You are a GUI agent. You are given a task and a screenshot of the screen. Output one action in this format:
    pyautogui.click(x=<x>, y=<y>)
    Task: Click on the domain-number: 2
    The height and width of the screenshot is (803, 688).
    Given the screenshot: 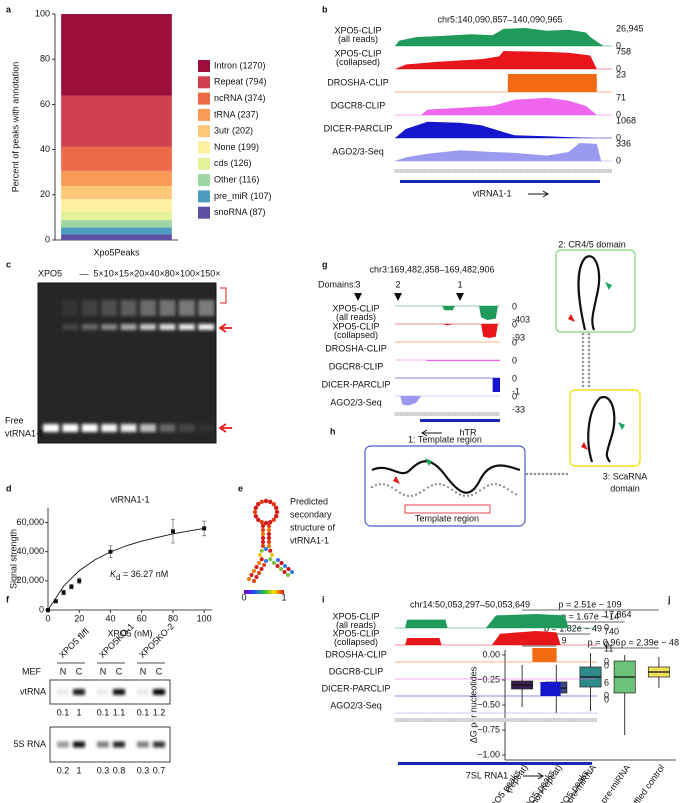 What is the action you would take?
    pyautogui.click(x=397, y=284)
    